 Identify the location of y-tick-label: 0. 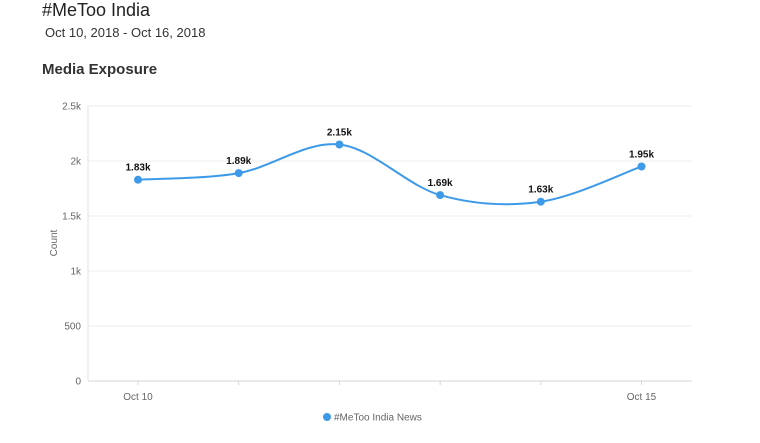
(78, 382).